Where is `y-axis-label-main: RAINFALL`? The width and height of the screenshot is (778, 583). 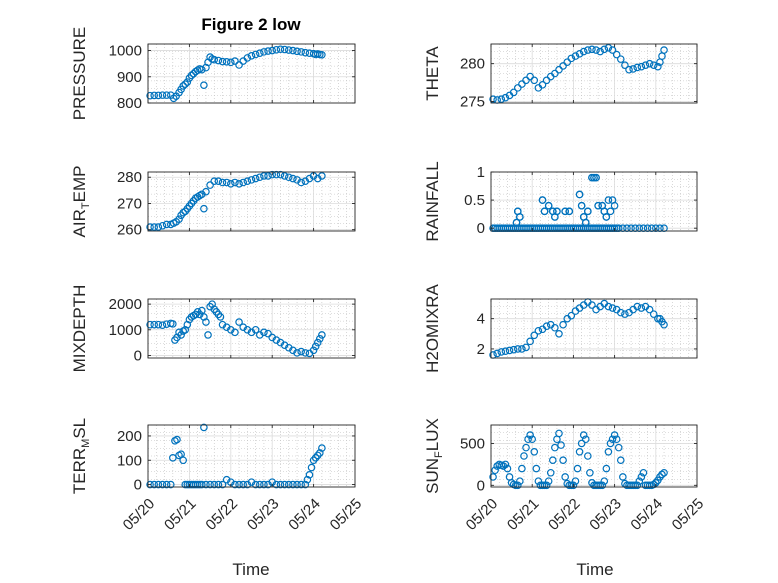
y-axis-label-main: RAINFALL is located at coordinates (432, 201).